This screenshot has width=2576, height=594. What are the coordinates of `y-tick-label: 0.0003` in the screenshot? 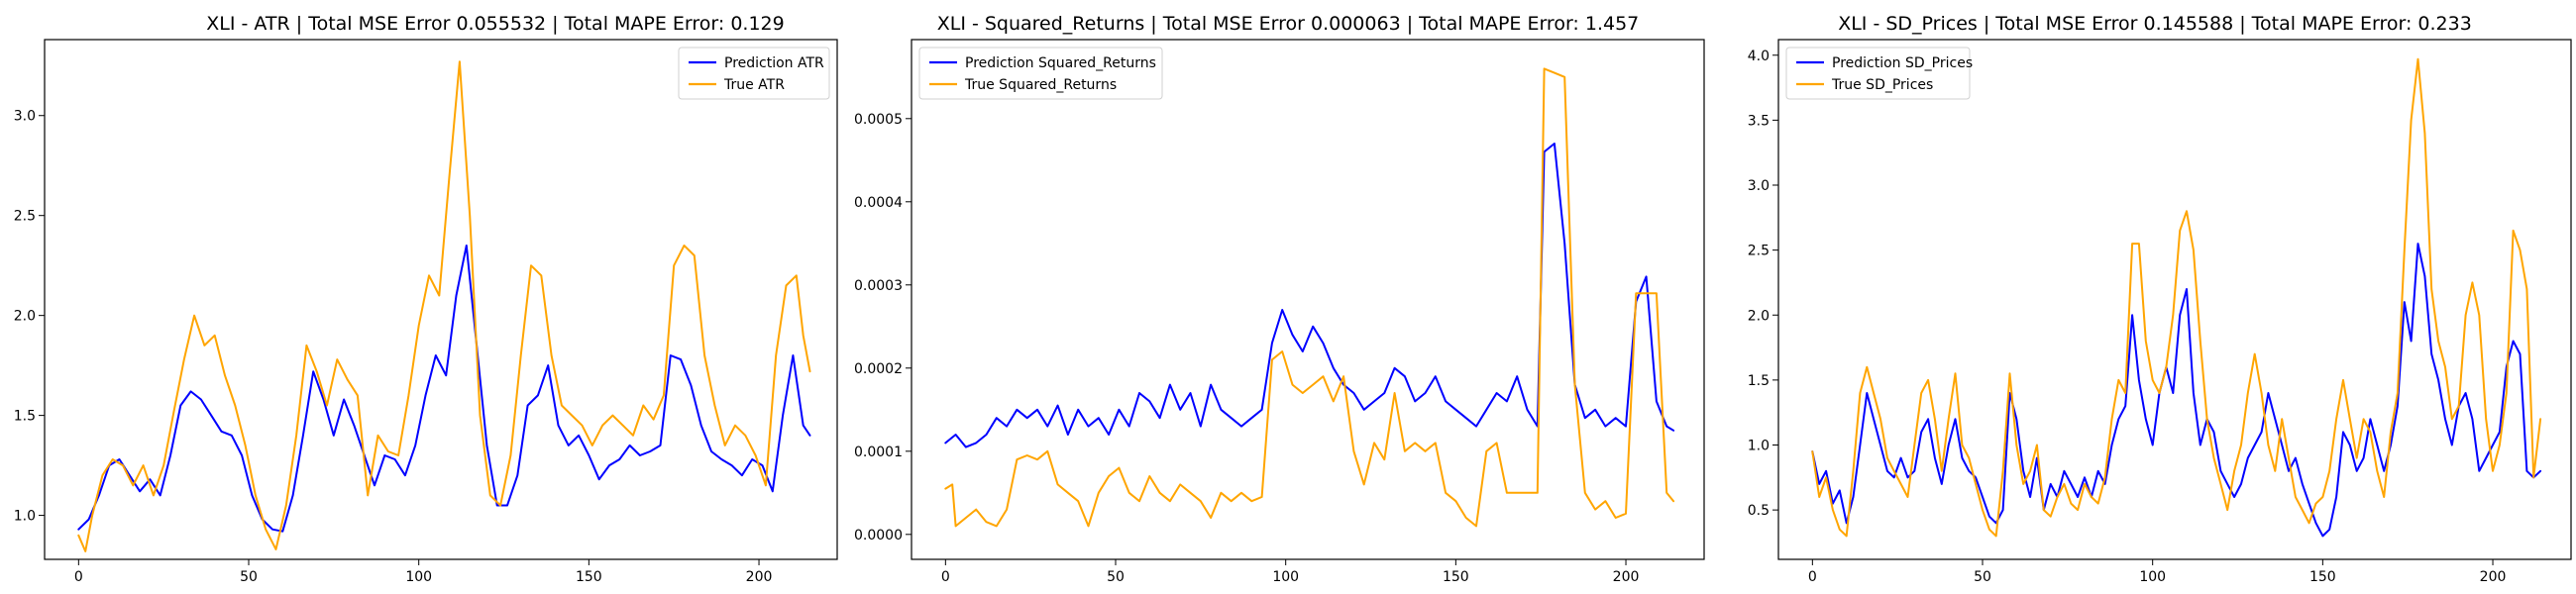 It's located at (879, 286).